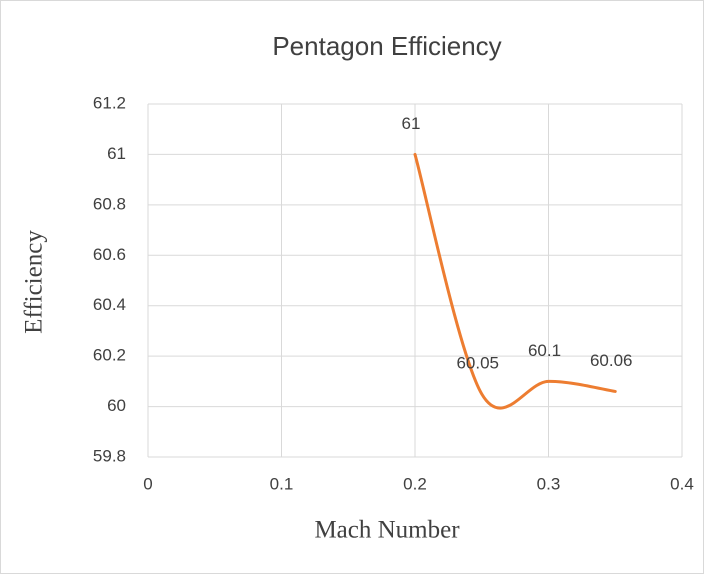 This screenshot has width=704, height=574. I want to click on y-tick-label: 59.8, so click(109, 455).